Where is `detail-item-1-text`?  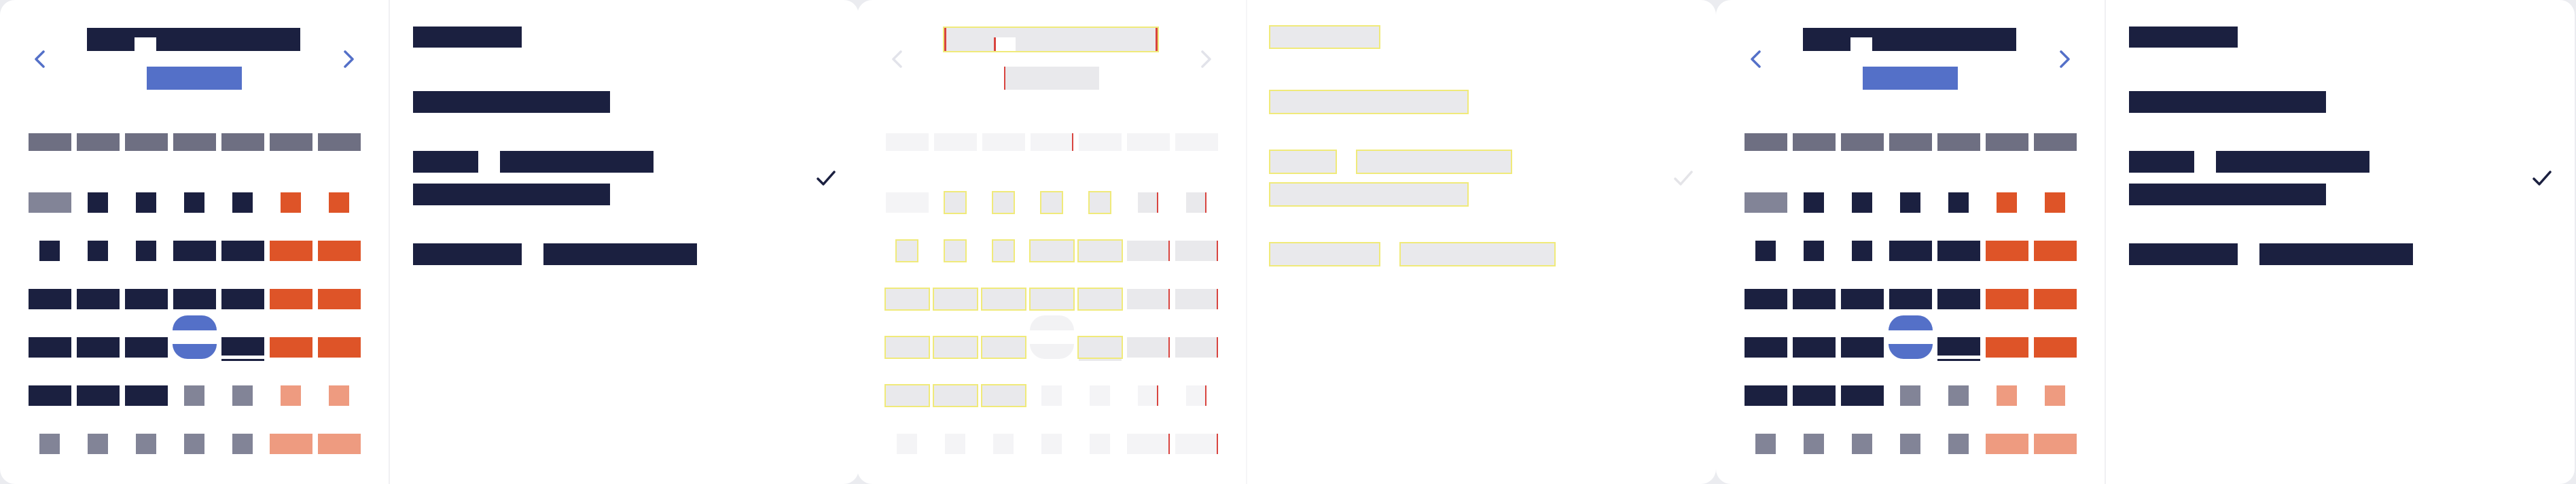 detail-item-1-text is located at coordinates (2293, 162).